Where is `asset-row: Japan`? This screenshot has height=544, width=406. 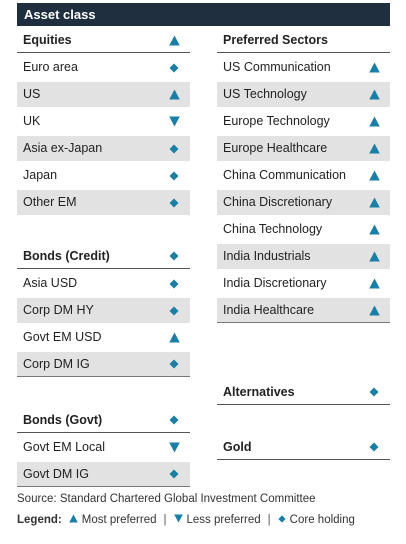 asset-row: Japan is located at coordinates (103, 175).